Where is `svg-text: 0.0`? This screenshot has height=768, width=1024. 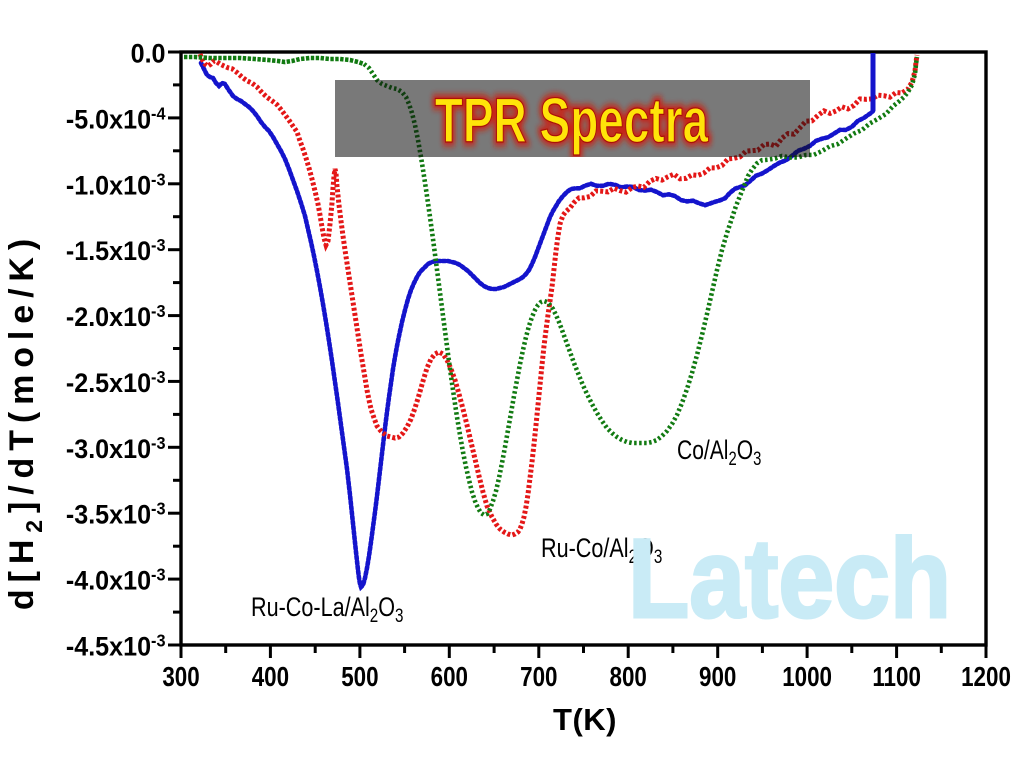
svg-text: 0.0 is located at coordinates (148, 53).